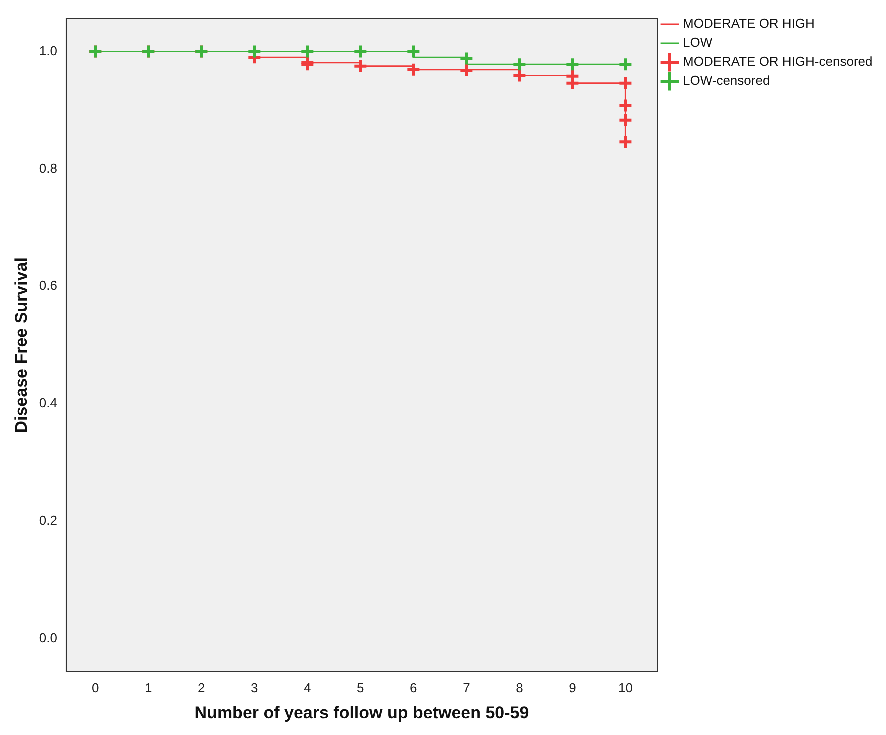  Describe the element at coordinates (48, 520) in the screenshot. I see `y-tick-label: 0.2` at that location.